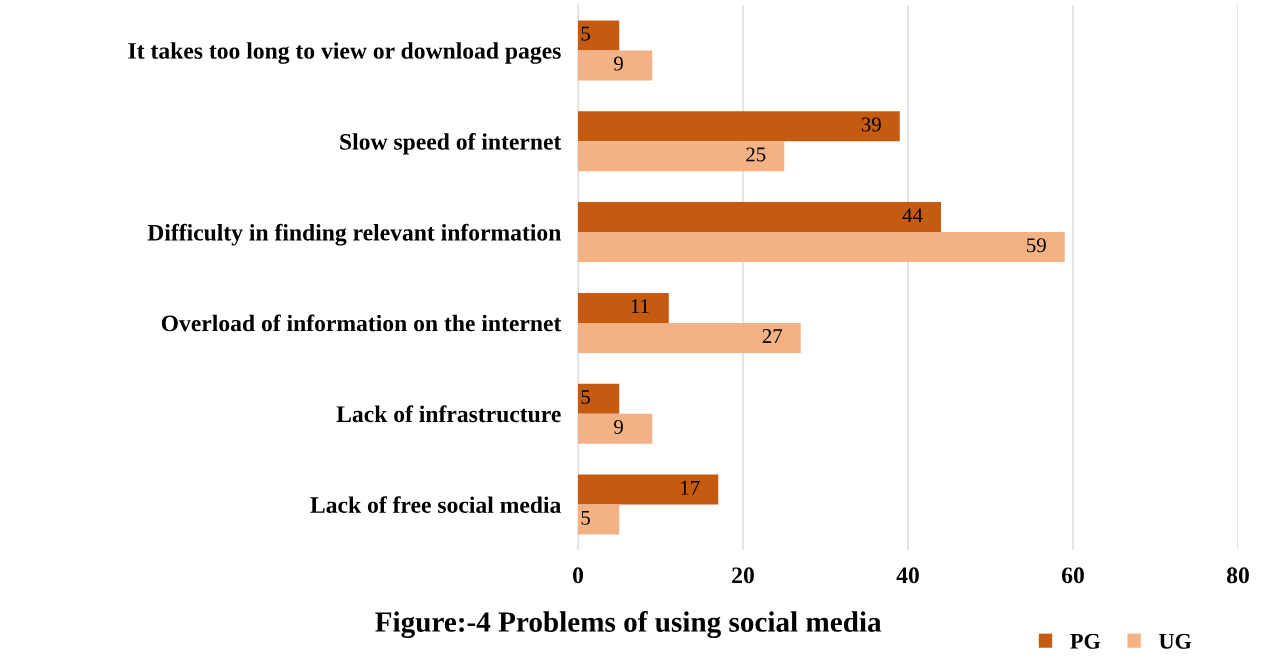 This screenshot has width=1262, height=660. What do you see at coordinates (1237, 575) in the screenshot?
I see `x-tick-label: 80` at bounding box center [1237, 575].